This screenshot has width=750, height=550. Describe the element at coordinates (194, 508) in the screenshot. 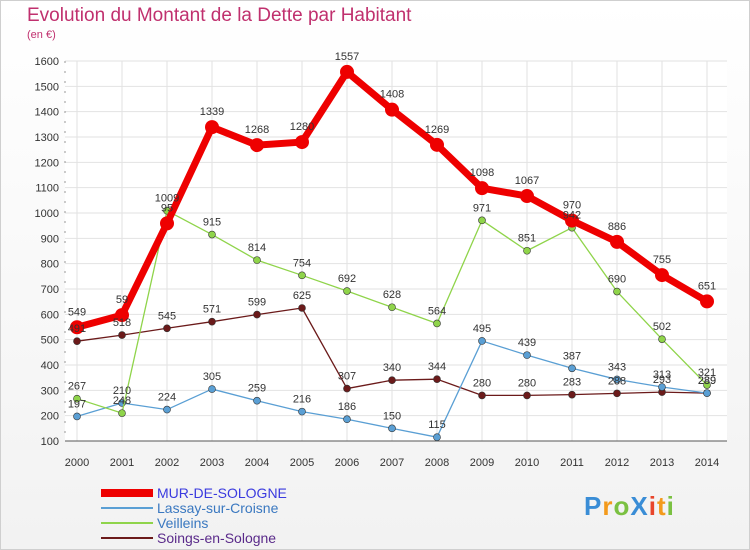

I see `legend-item: Lassay-sur-Croisne` at that location.